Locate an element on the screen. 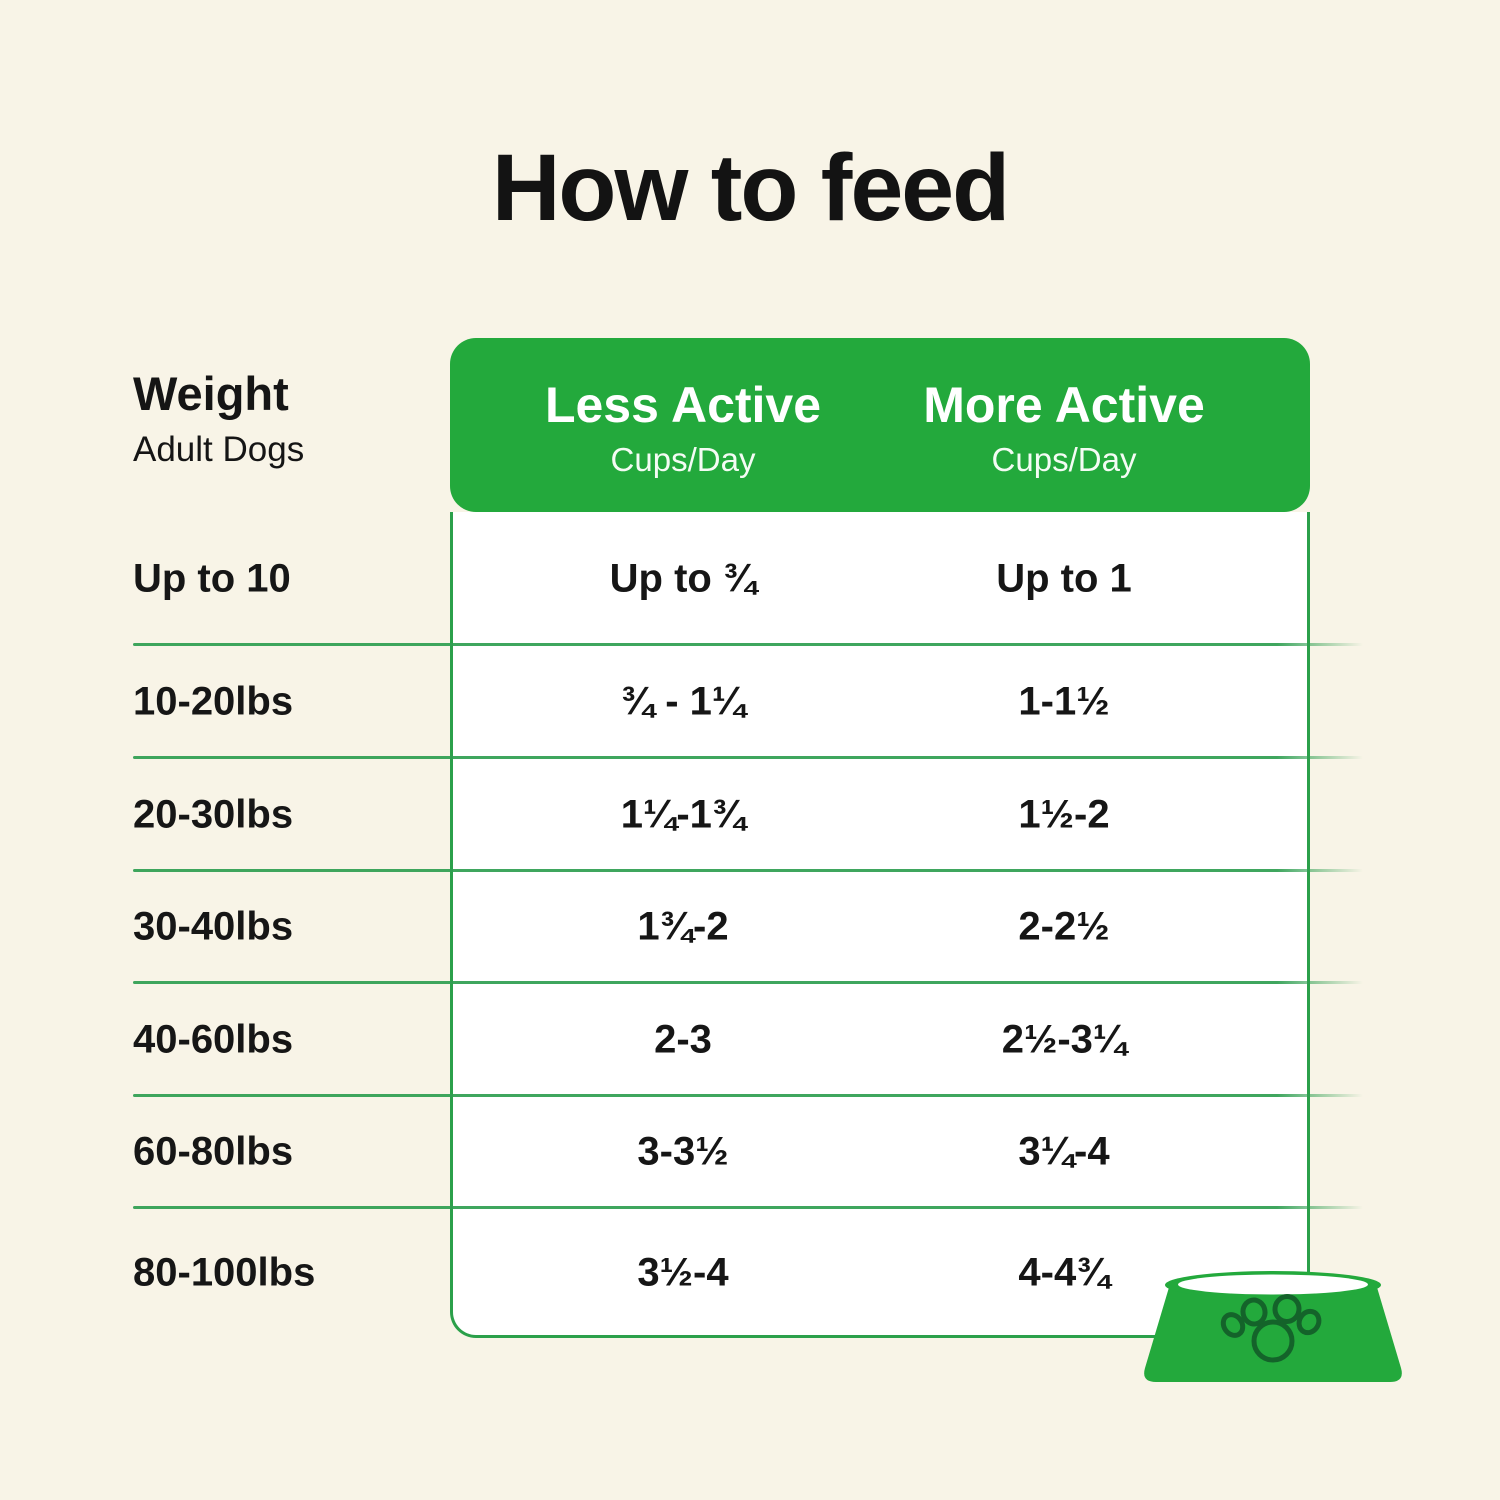 The height and width of the screenshot is (1500, 1500). weight-label: Weight is located at coordinates (211, 393).